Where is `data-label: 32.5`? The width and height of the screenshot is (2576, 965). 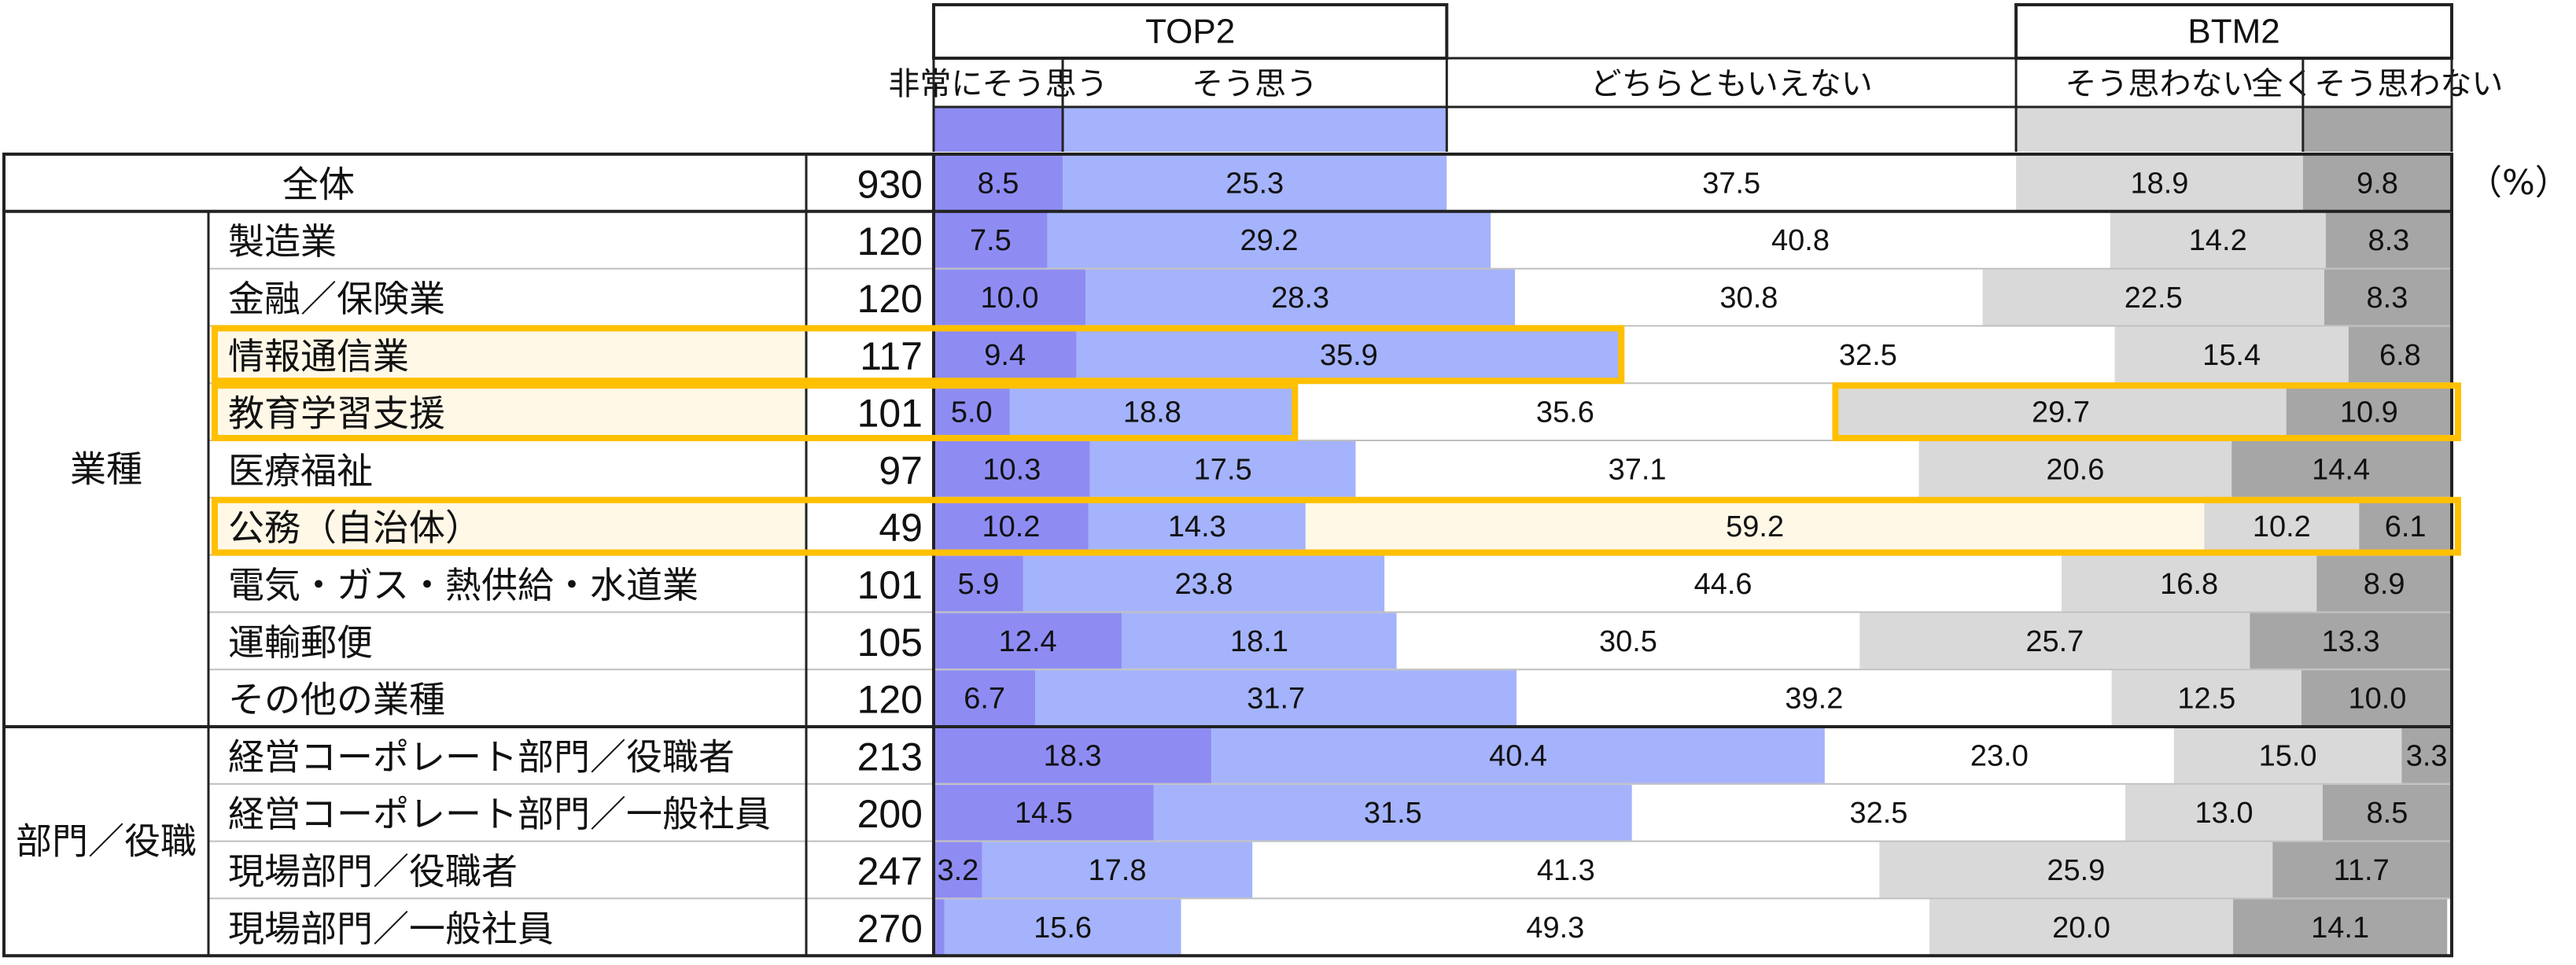
data-label: 32.5 is located at coordinates (1878, 813).